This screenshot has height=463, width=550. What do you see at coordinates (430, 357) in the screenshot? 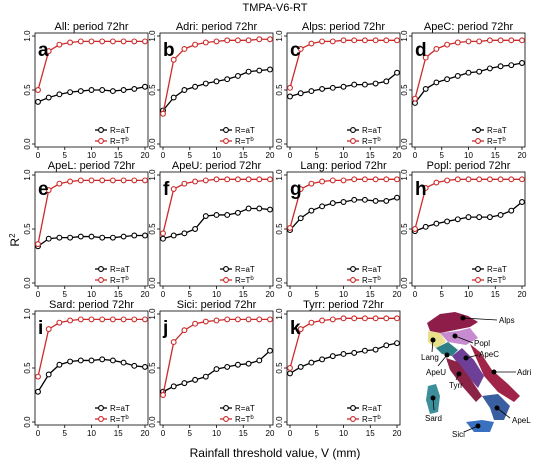
I see `map-label-lang: Lang` at bounding box center [430, 357].